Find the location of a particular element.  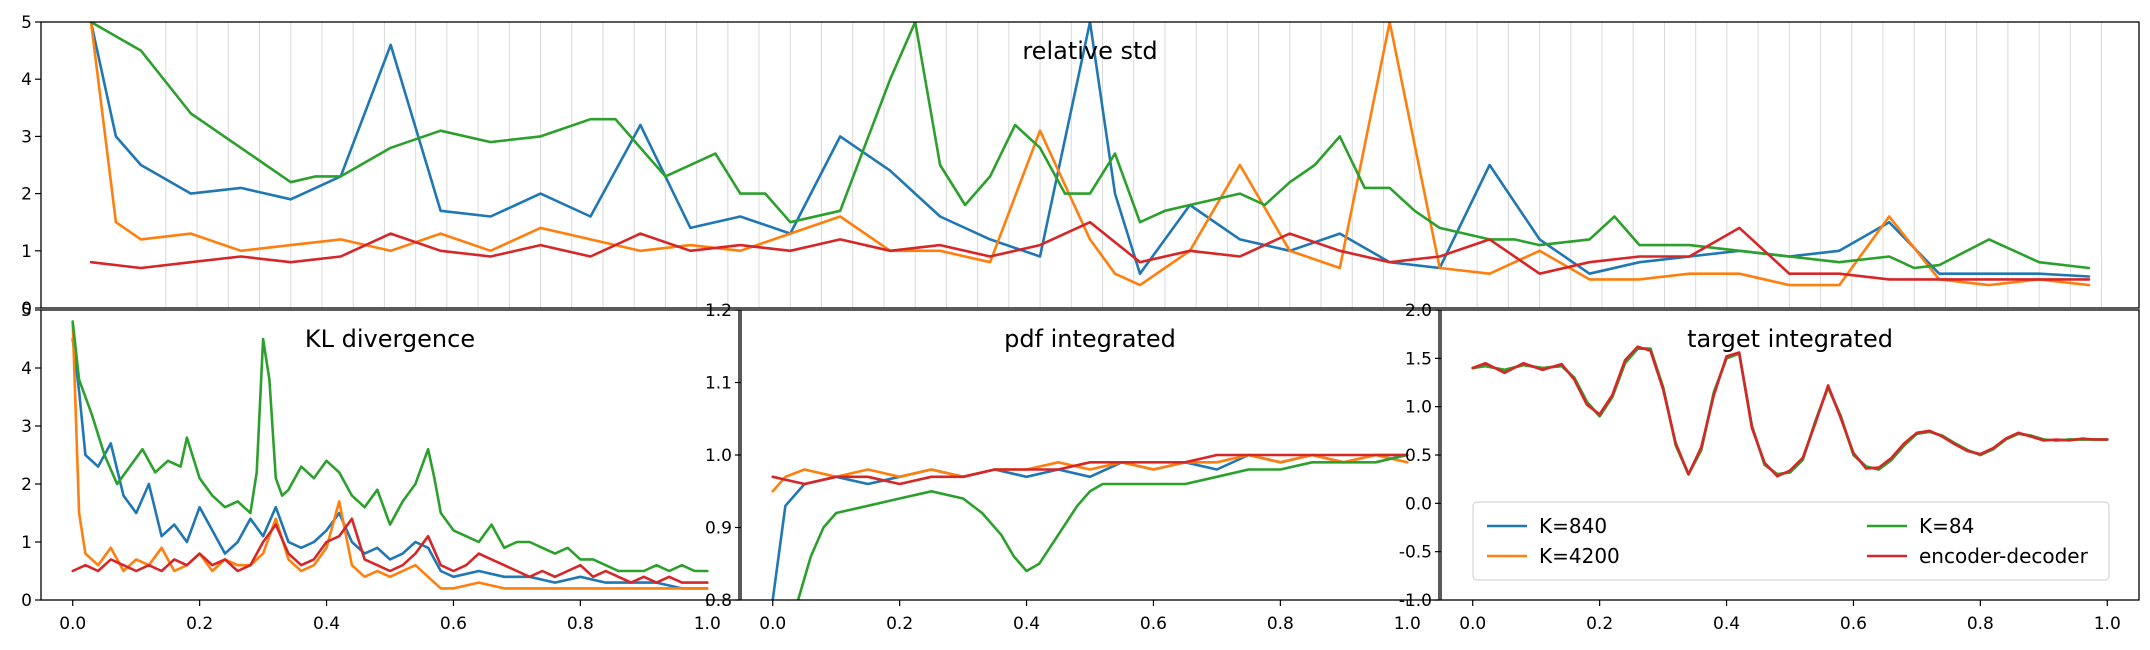

y-tick-label: 0.8 is located at coordinates (718, 601).